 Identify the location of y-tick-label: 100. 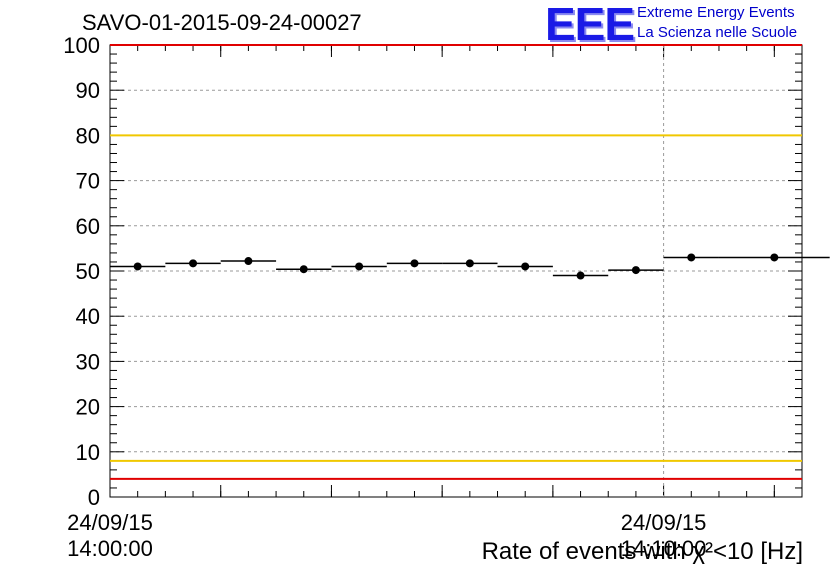
(81, 45).